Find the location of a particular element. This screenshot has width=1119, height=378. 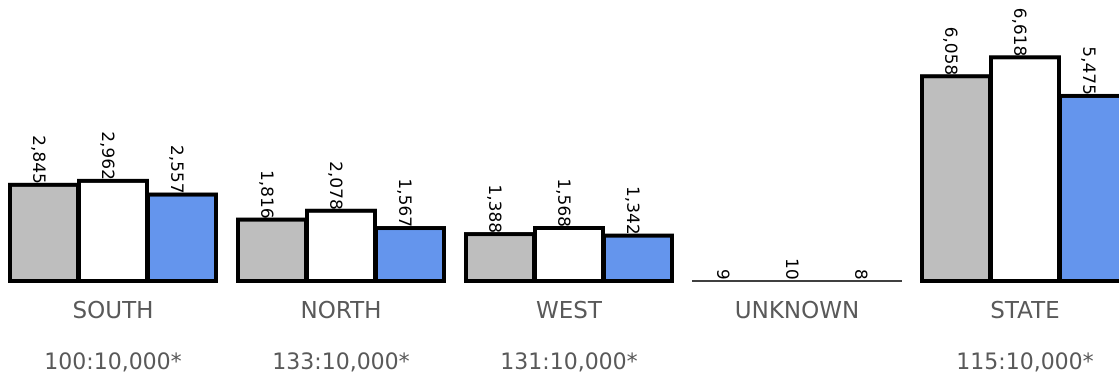

value-label-state-1: 6,058 is located at coordinates (950, 51).